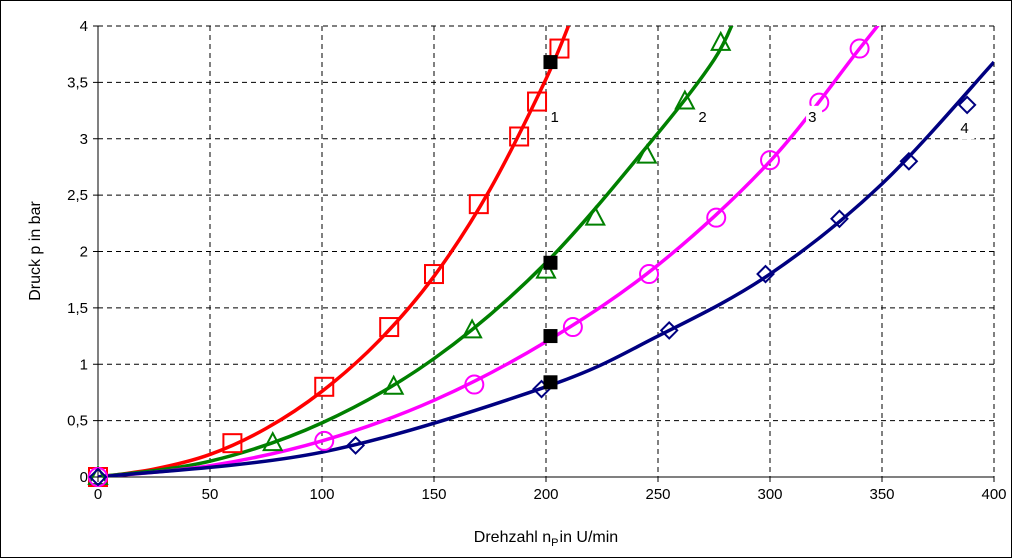  I want to click on y-tick-label: 0, so click(84, 477).